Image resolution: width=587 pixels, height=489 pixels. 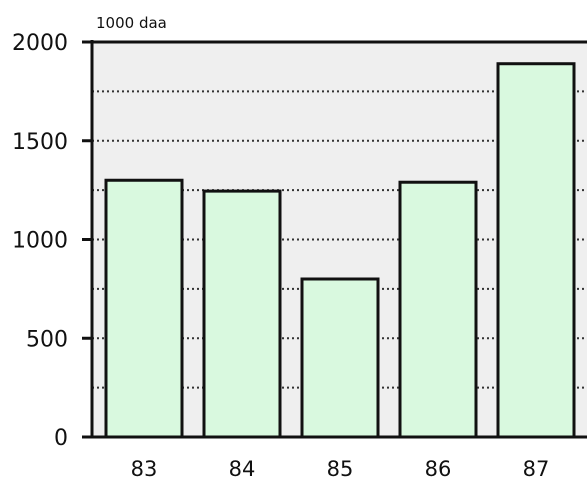 I want to click on x-axis-ticks: 83 84 85 86 87, so click(x=340, y=469).